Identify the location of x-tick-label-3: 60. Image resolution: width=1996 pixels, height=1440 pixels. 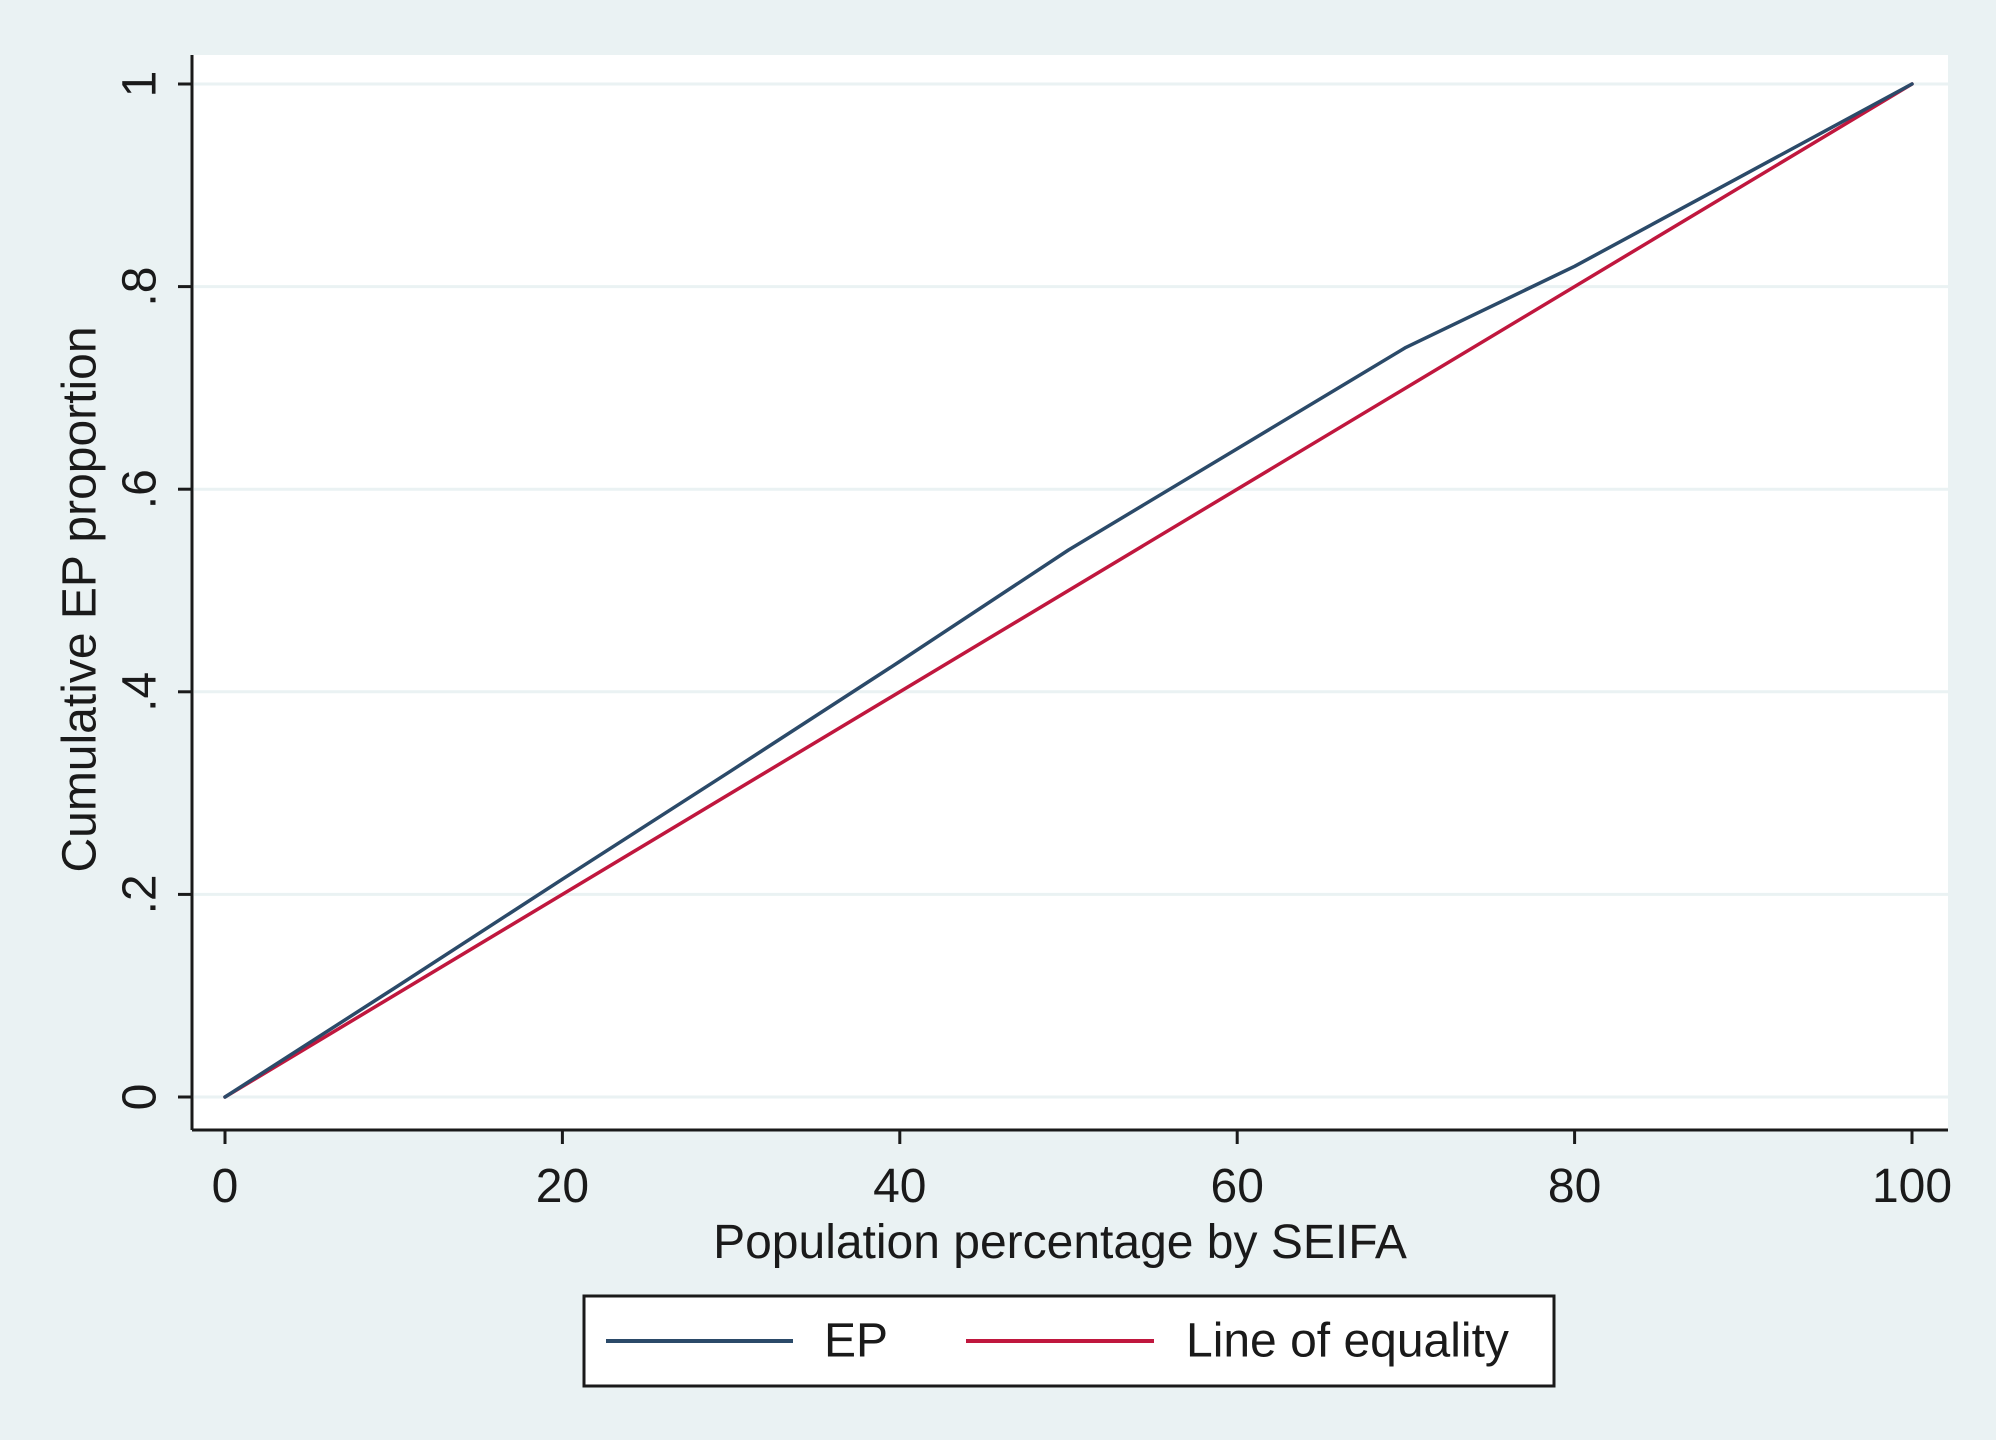
(1237, 1186).